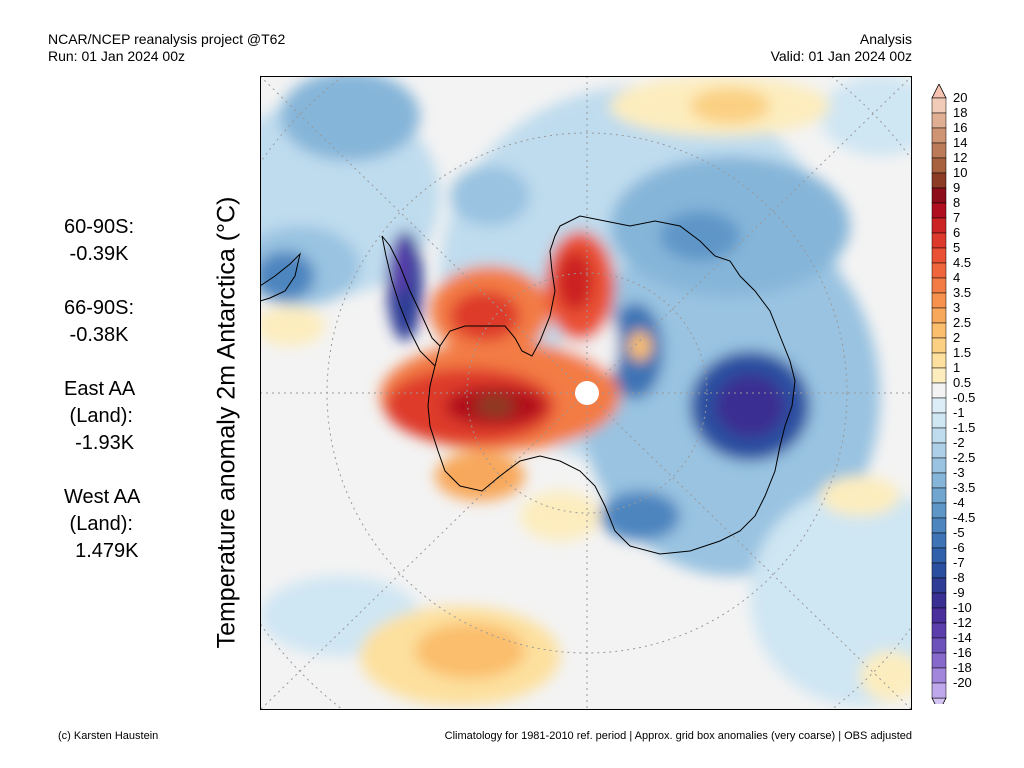  I want to click on colorbar-label: -20, so click(962, 682).